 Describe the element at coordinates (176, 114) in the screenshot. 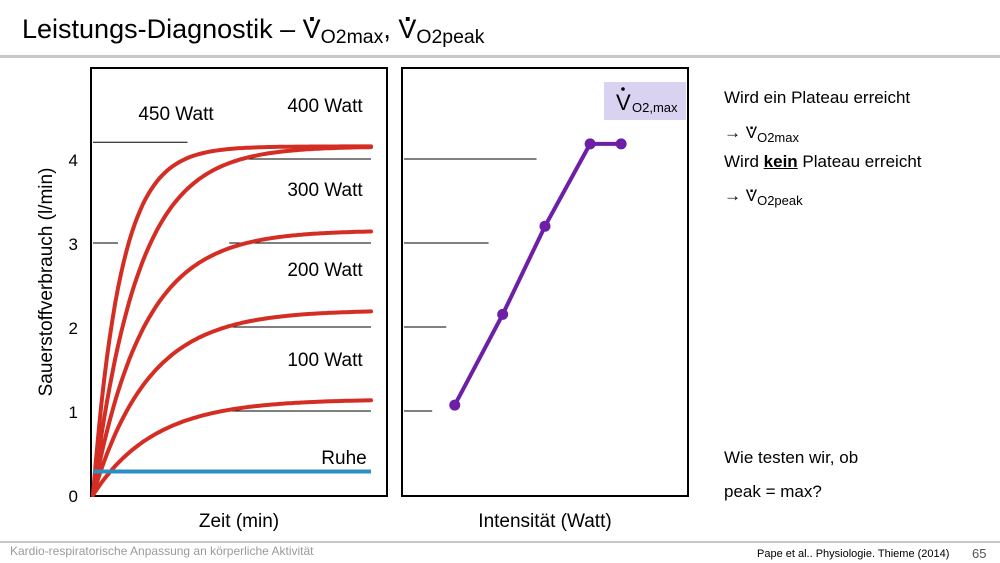

I see `series-label: 450 Watt` at that location.